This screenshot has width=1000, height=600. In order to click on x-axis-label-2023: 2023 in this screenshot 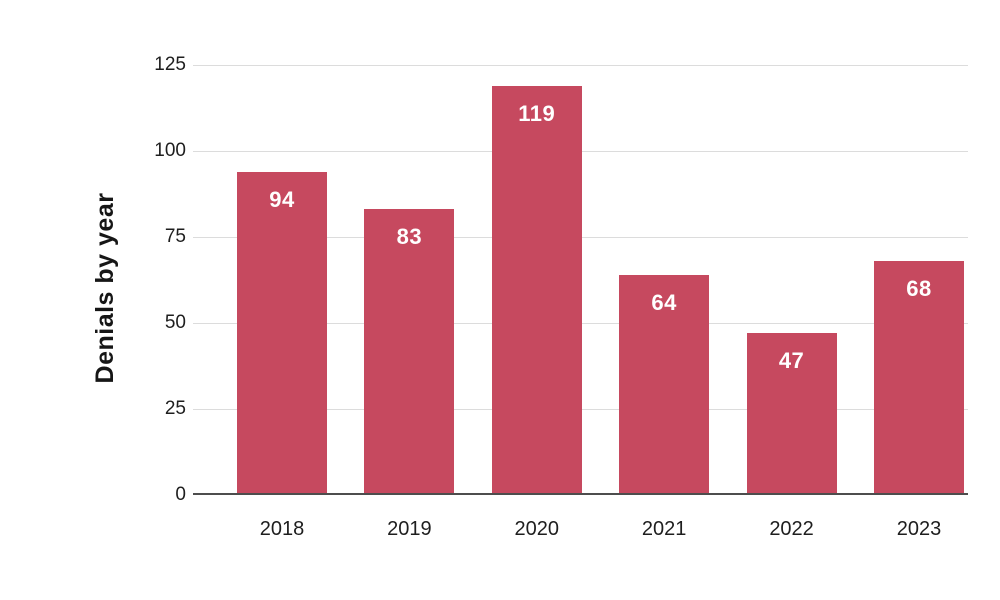, I will do `click(919, 529)`.